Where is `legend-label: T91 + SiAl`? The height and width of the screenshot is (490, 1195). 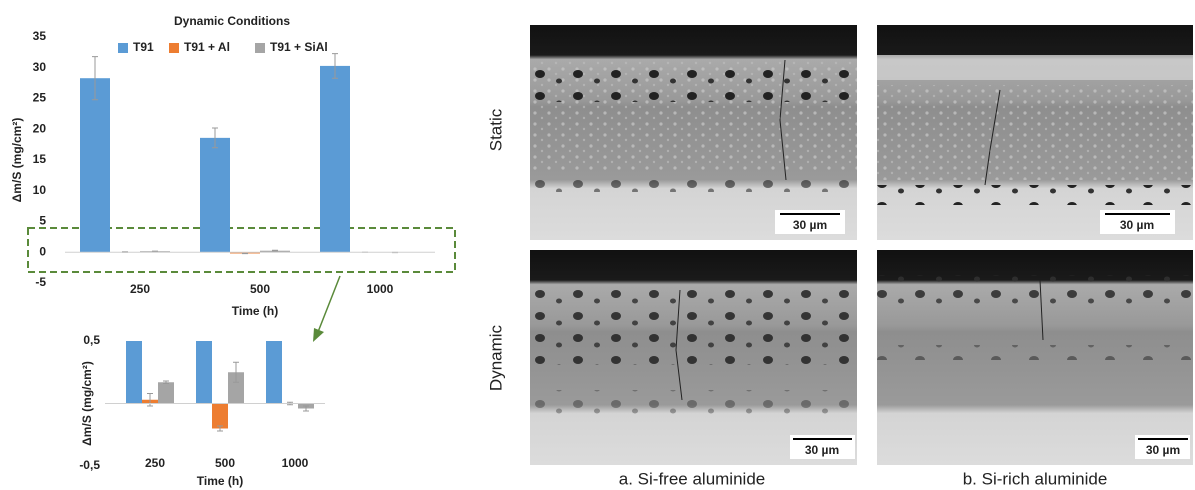
legend-label: T91 + SiAl is located at coordinates (299, 47).